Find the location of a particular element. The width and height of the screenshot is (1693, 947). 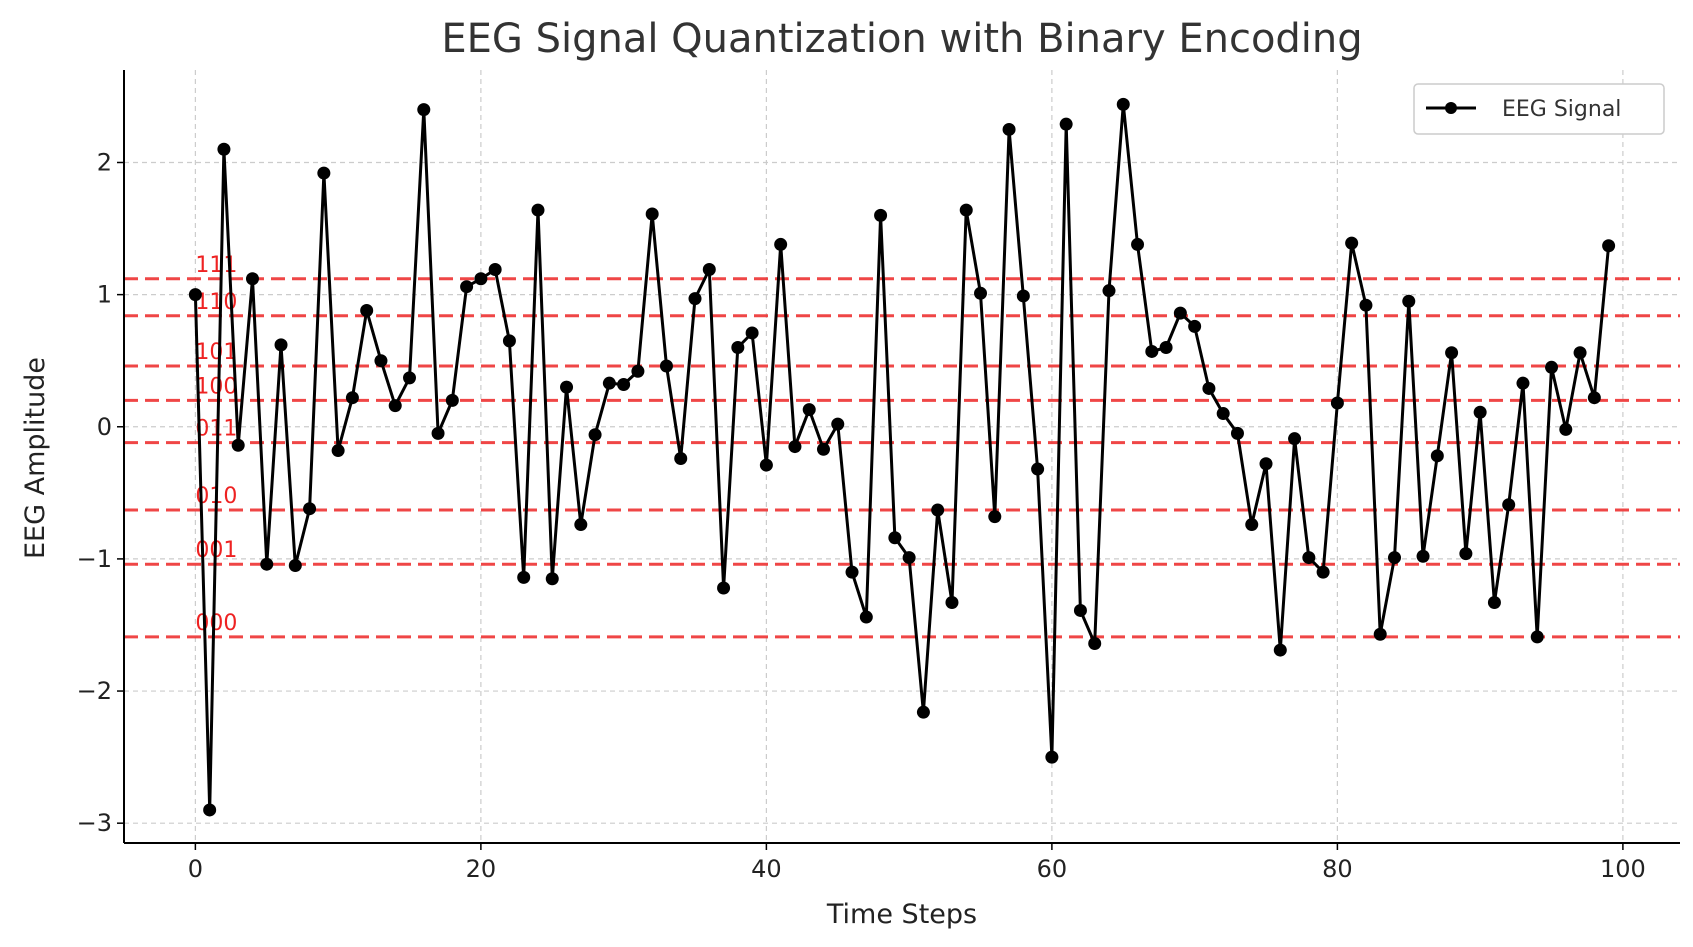

y-tick-label: 2 is located at coordinates (104, 162).